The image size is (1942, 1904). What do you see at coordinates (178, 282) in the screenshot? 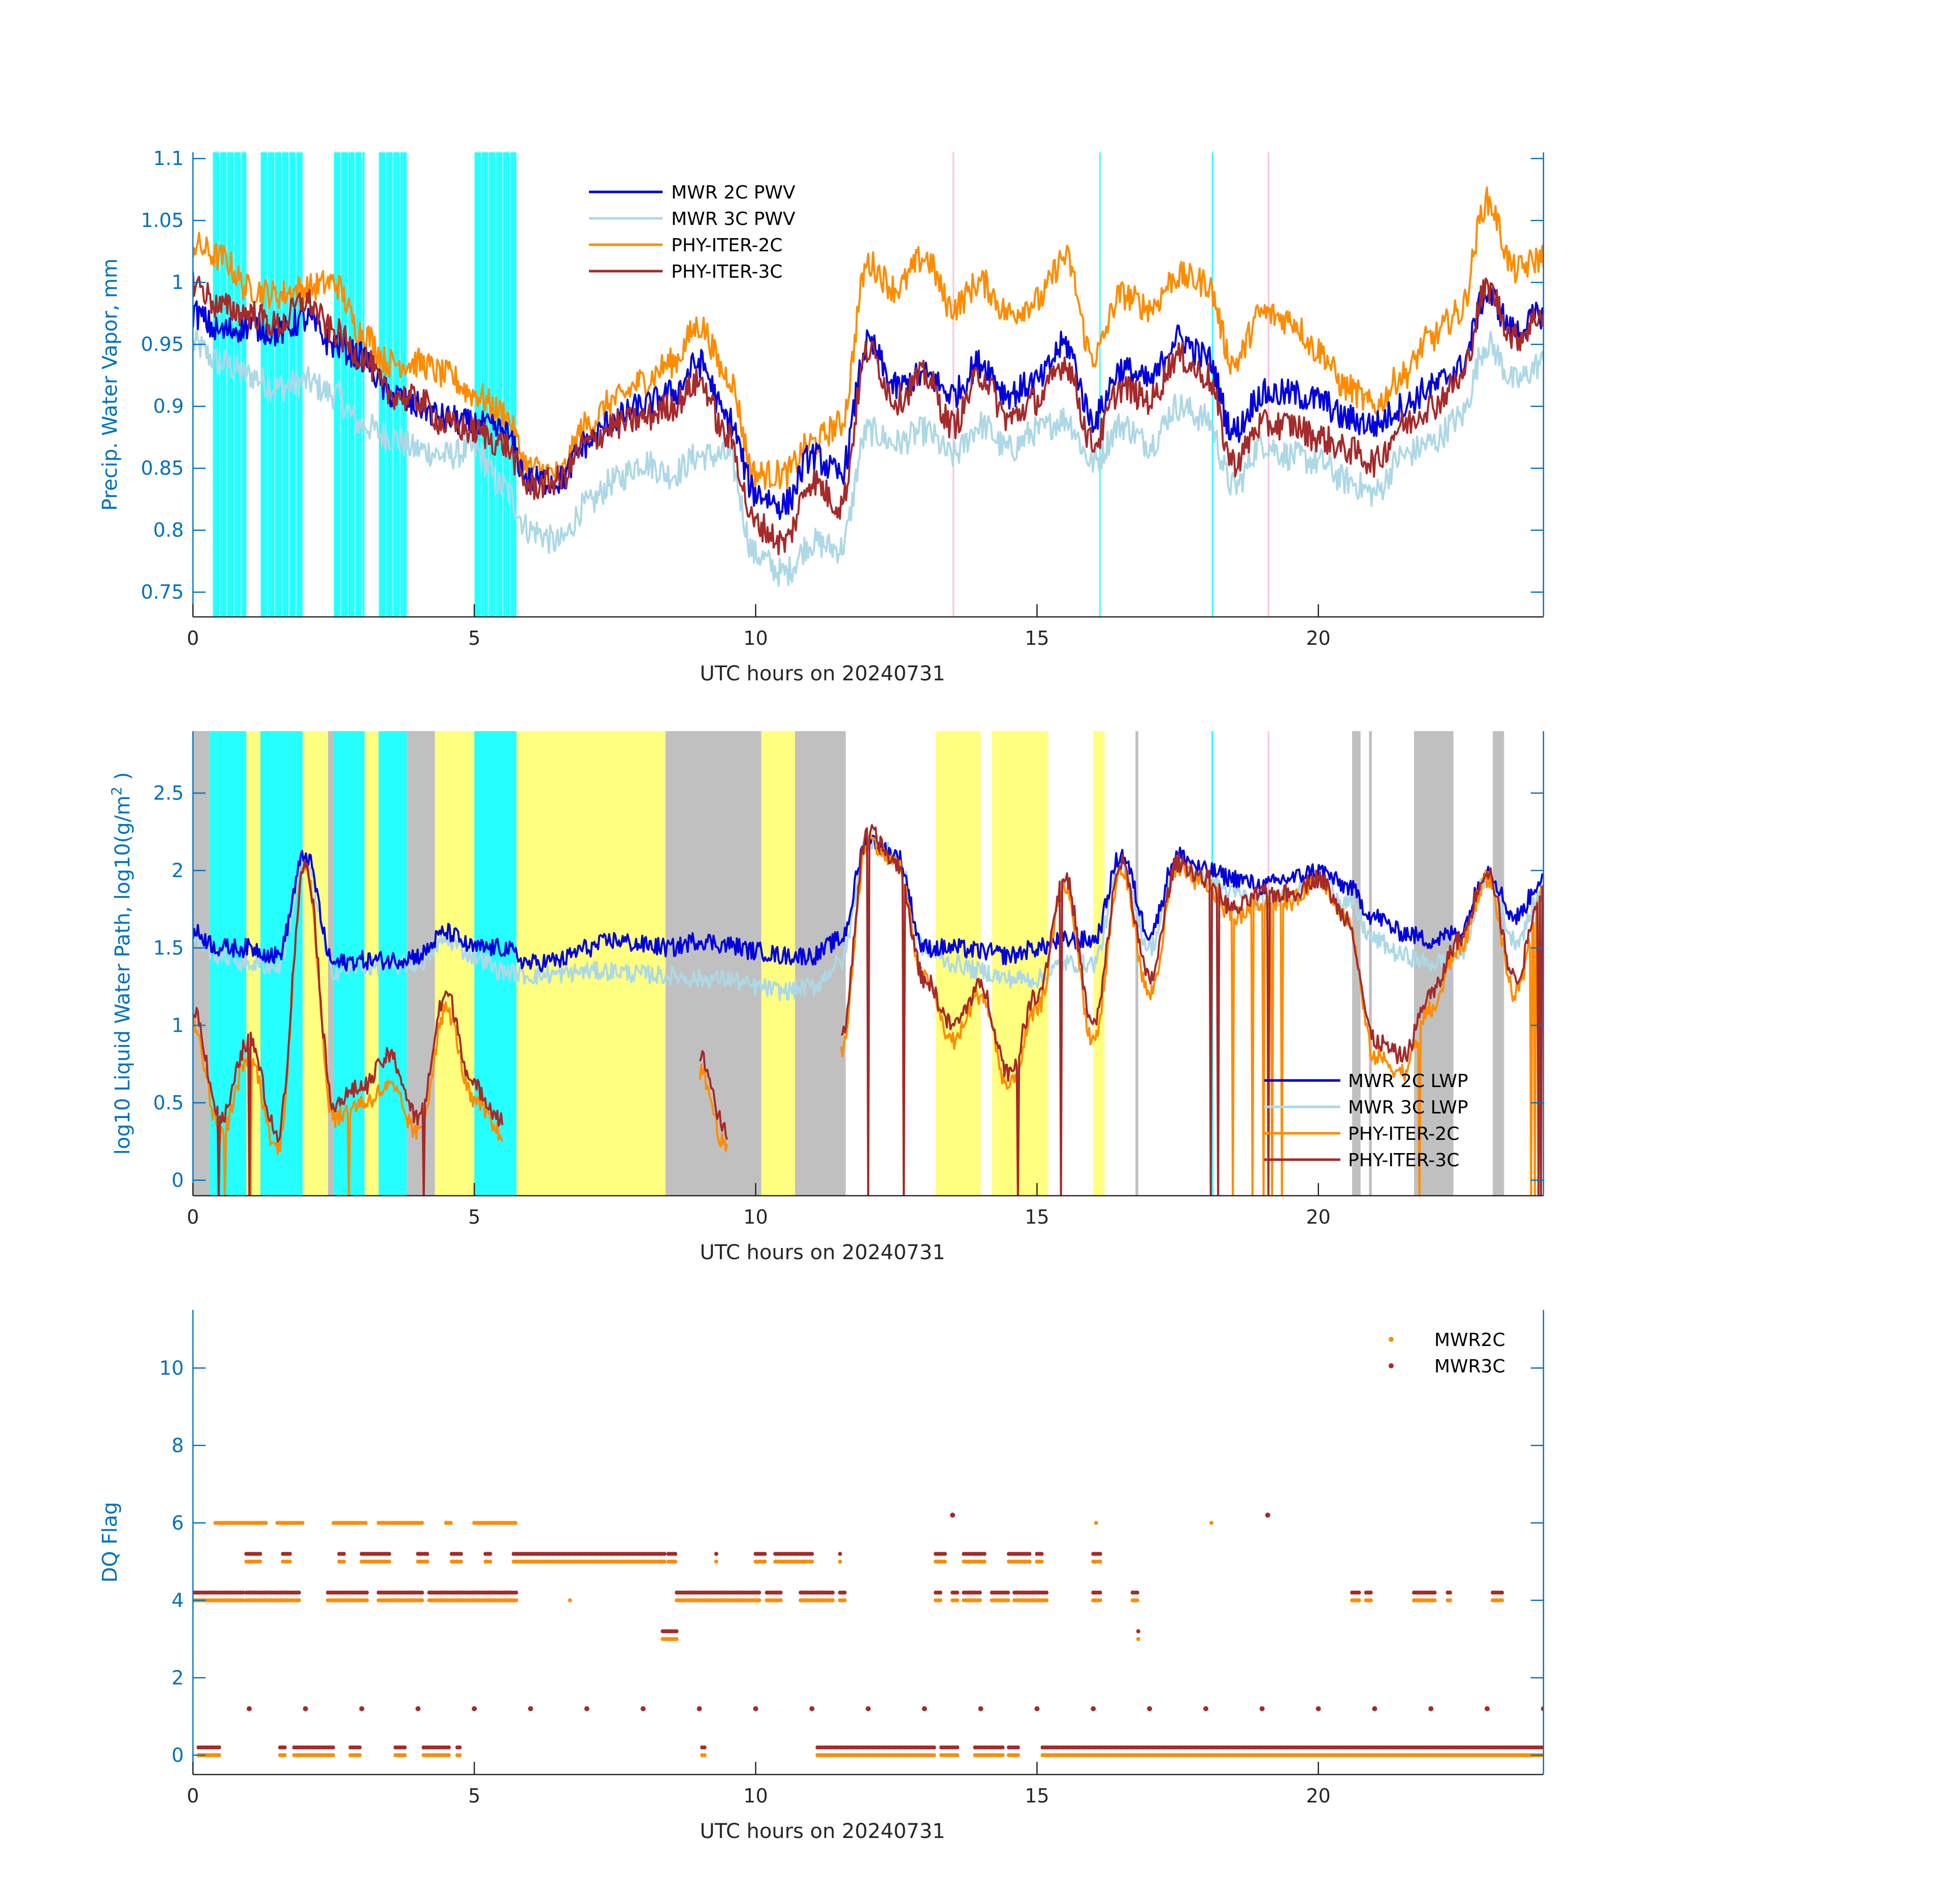
I see `y-tick-label: 1` at bounding box center [178, 282].